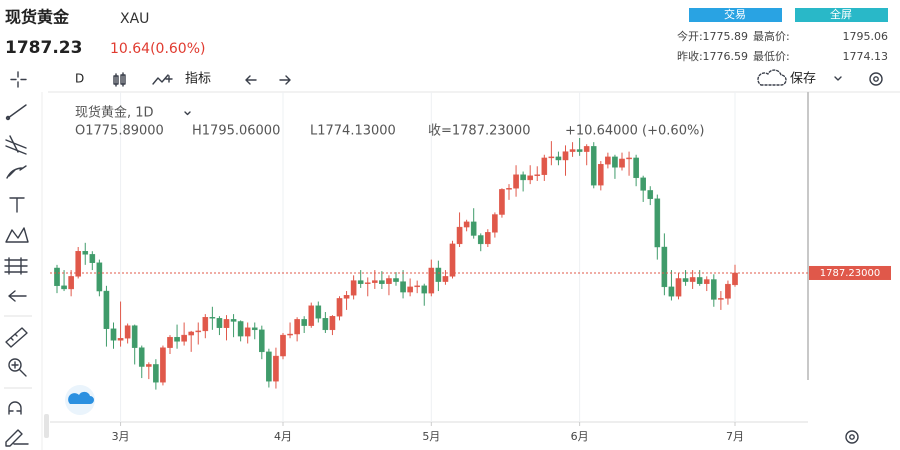 The height and width of the screenshot is (450, 900). Describe the element at coordinates (726, 36) in the screenshot. I see `stat-value: 1775.89` at that location.